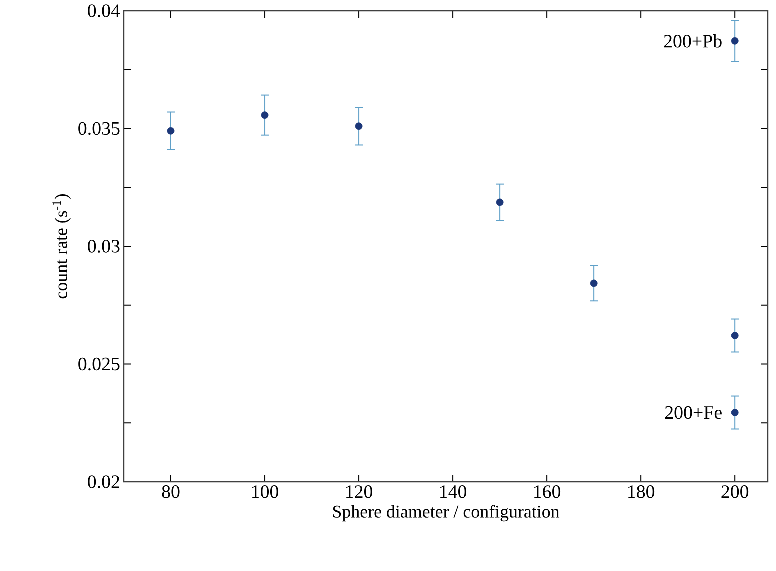 The width and height of the screenshot is (776, 571). Describe the element at coordinates (99, 364) in the screenshot. I see `y-tick-label: 0.025` at that location.